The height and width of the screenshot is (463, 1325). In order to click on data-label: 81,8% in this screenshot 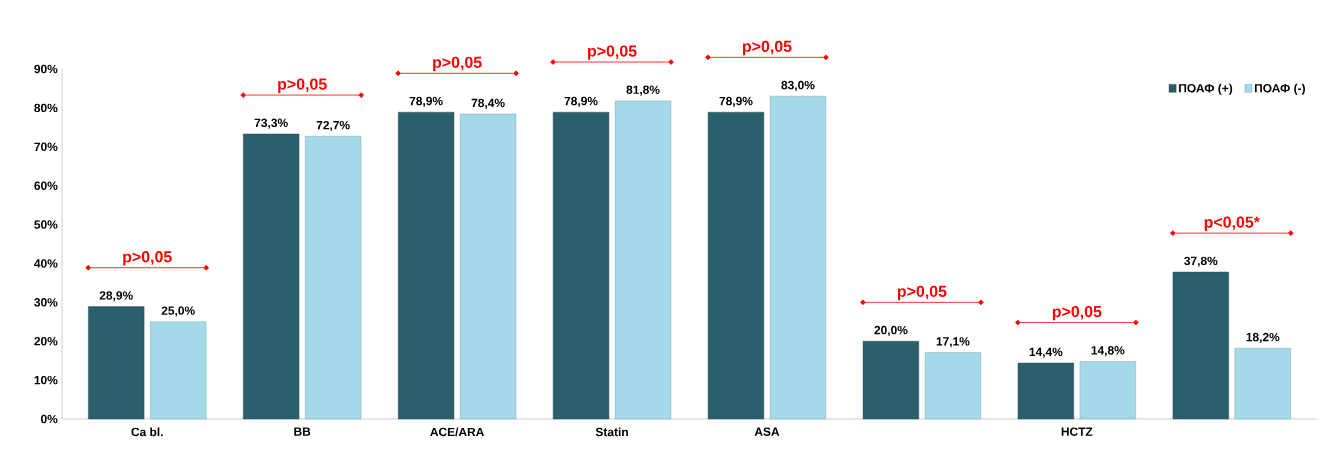, I will do `click(643, 90)`.